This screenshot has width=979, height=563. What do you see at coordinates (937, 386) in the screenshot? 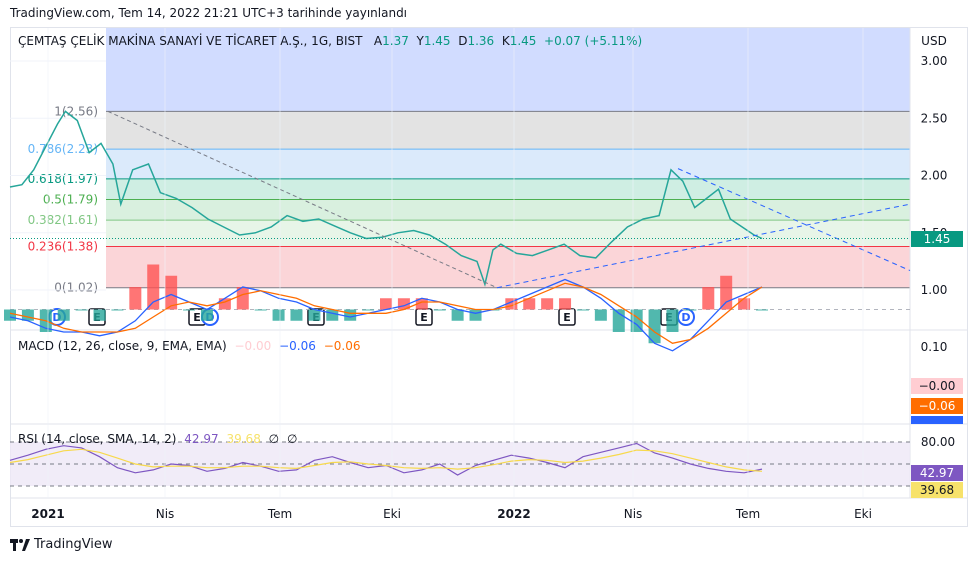
I see `macd-hist-tag: −0.00` at bounding box center [937, 386].